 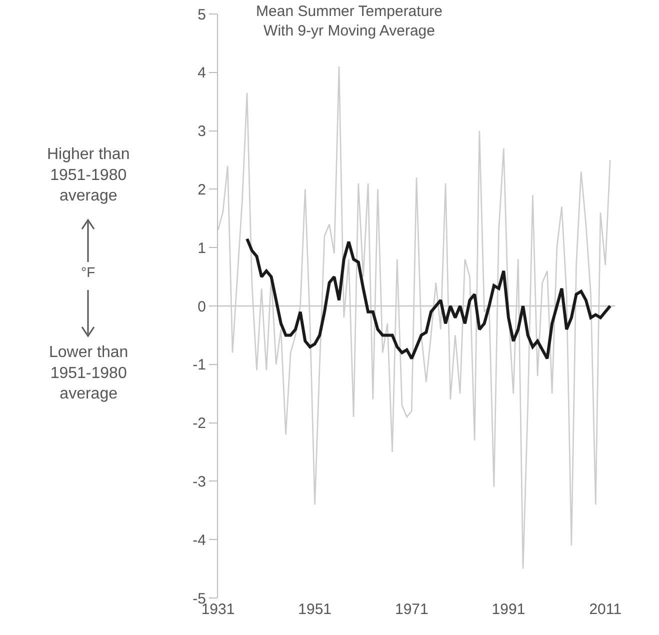 What do you see at coordinates (199, 423) in the screenshot?
I see `y-tick-label: -2` at bounding box center [199, 423].